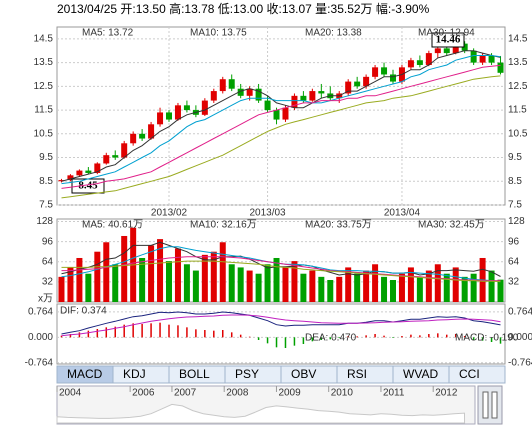  I want to click on x-tick-label: 2013/03, so click(267, 213).